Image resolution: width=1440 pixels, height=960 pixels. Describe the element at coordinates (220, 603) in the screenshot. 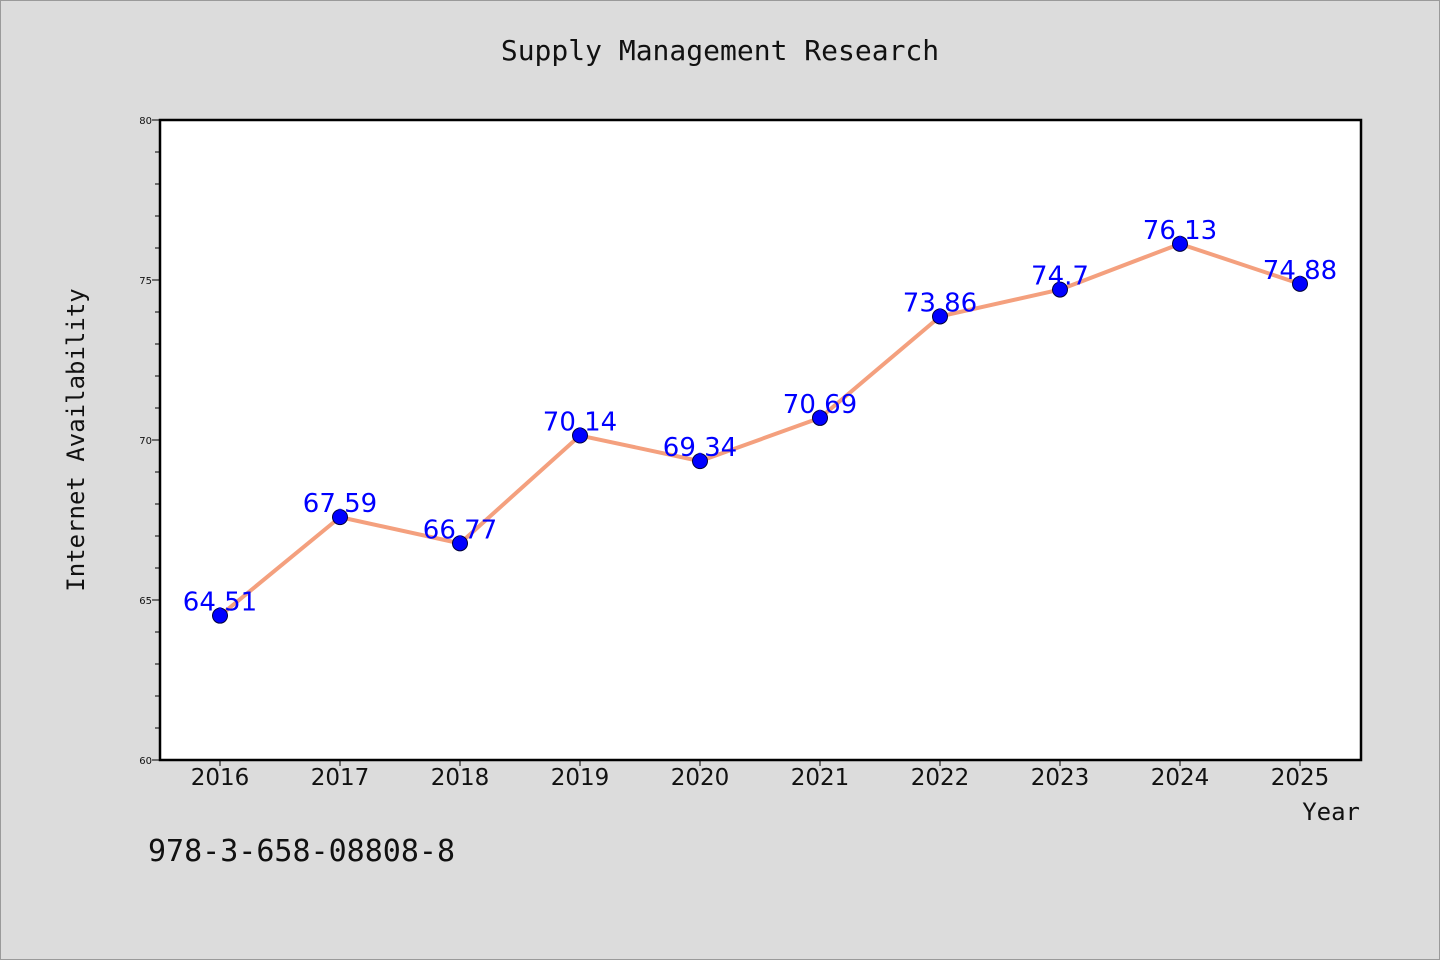

I see `data-label: 64.51` at that location.